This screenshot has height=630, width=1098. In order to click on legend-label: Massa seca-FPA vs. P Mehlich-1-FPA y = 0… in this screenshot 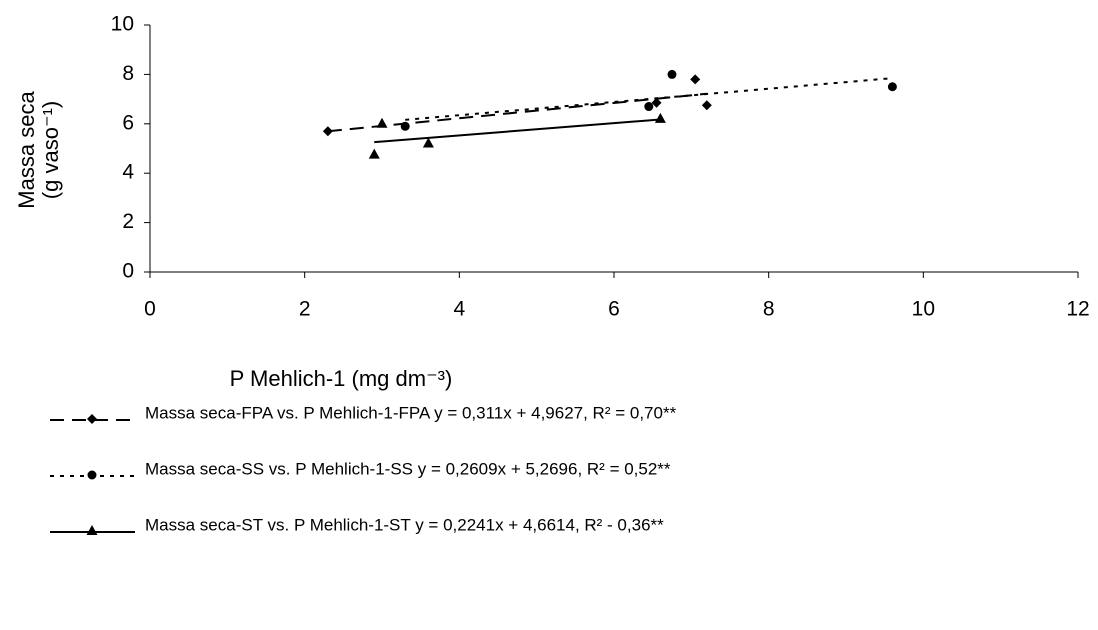, I will do `click(411, 412)`.